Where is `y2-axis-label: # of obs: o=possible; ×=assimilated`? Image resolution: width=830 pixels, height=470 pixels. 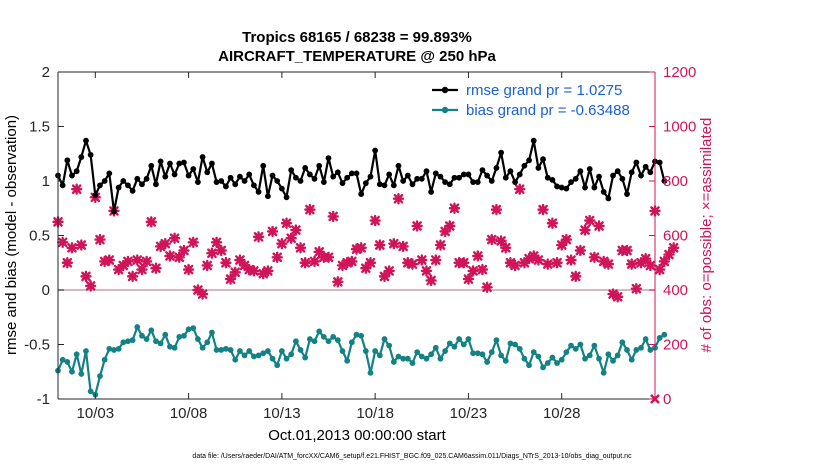 y2-axis-label: # of obs: o=possible; ×=assimilated is located at coordinates (706, 235).